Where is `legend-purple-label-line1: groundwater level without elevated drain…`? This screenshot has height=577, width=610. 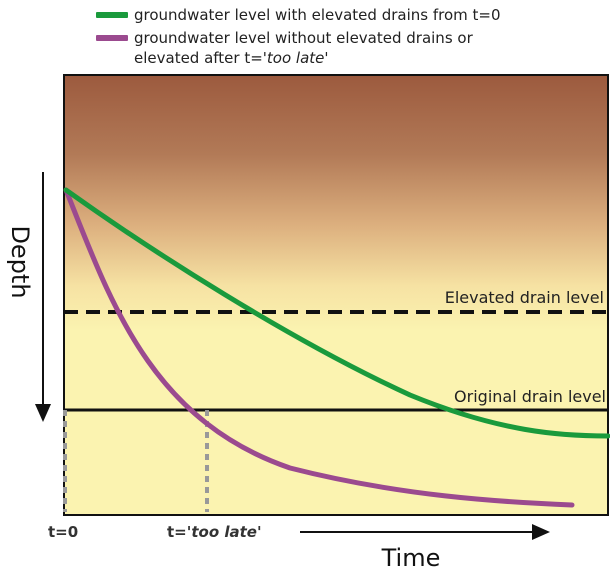
legend-purple-label-line1: groundwater level without elevated drain… is located at coordinates (303, 38).